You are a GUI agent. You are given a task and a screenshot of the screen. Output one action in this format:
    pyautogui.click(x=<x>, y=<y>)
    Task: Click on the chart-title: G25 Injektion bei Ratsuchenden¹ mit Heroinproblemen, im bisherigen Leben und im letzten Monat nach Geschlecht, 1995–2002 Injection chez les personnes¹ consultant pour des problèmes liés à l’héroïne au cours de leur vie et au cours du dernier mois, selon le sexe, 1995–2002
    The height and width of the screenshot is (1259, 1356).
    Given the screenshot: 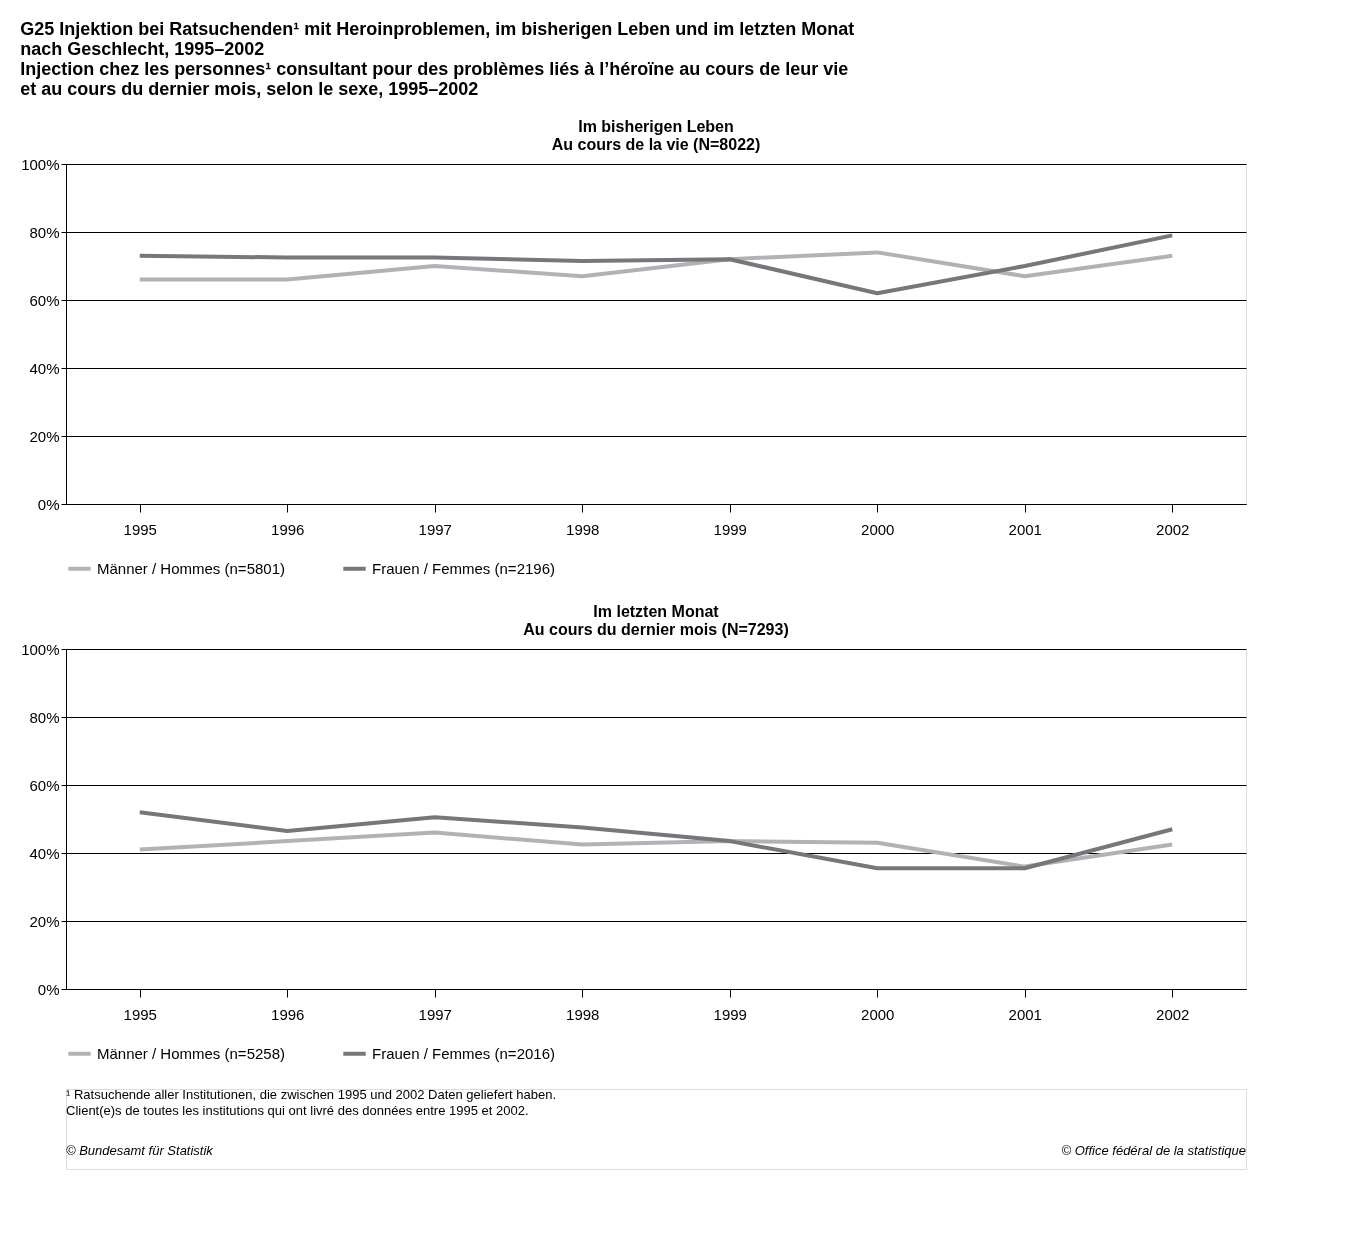 What is the action you would take?
    pyautogui.click(x=437, y=58)
    